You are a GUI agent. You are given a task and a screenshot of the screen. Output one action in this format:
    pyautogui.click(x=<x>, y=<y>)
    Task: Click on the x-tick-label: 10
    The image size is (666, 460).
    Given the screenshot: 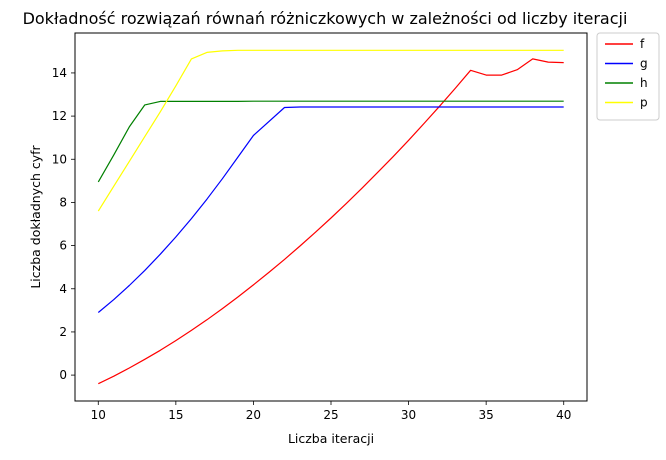 What is the action you would take?
    pyautogui.click(x=98, y=415)
    